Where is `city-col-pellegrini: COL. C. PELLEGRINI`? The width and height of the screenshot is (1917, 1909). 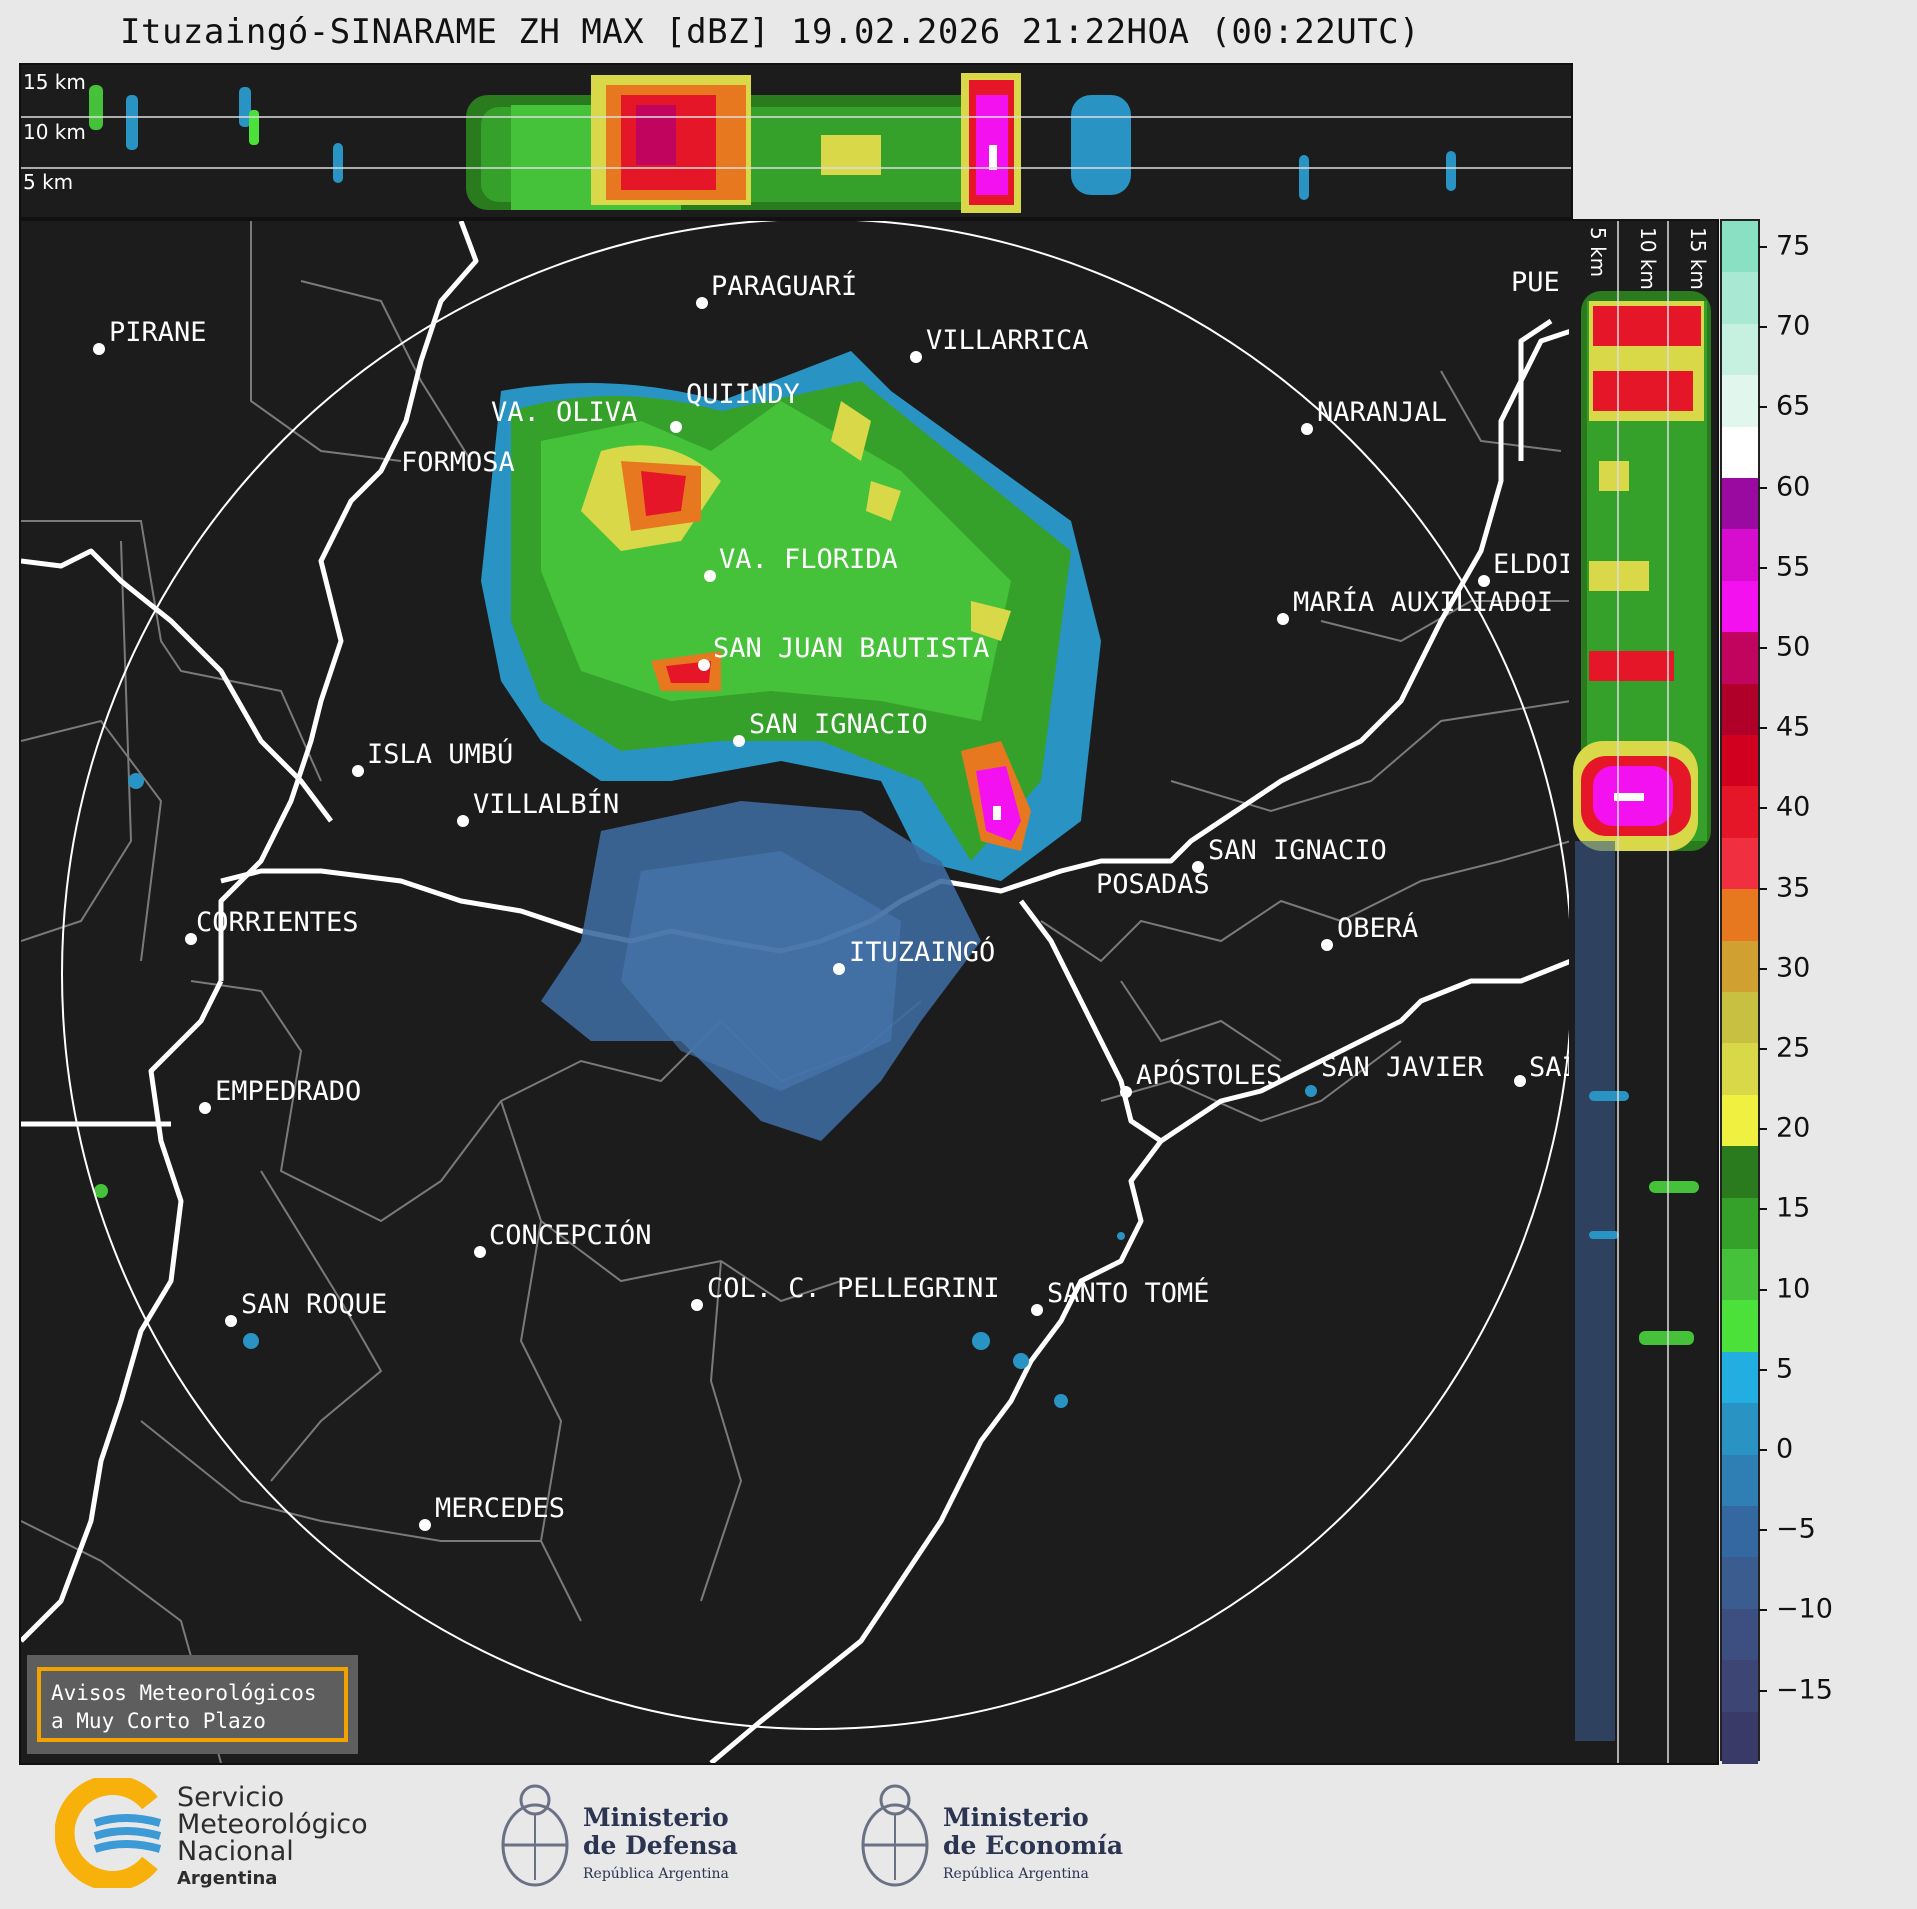
city-col-pellegrini: COL. C. PELLEGRINI is located at coordinates (845, 1292).